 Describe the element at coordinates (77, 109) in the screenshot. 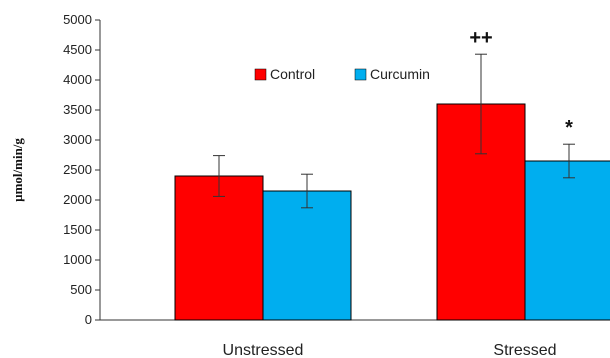

I see `y-tick-label: 3500` at that location.